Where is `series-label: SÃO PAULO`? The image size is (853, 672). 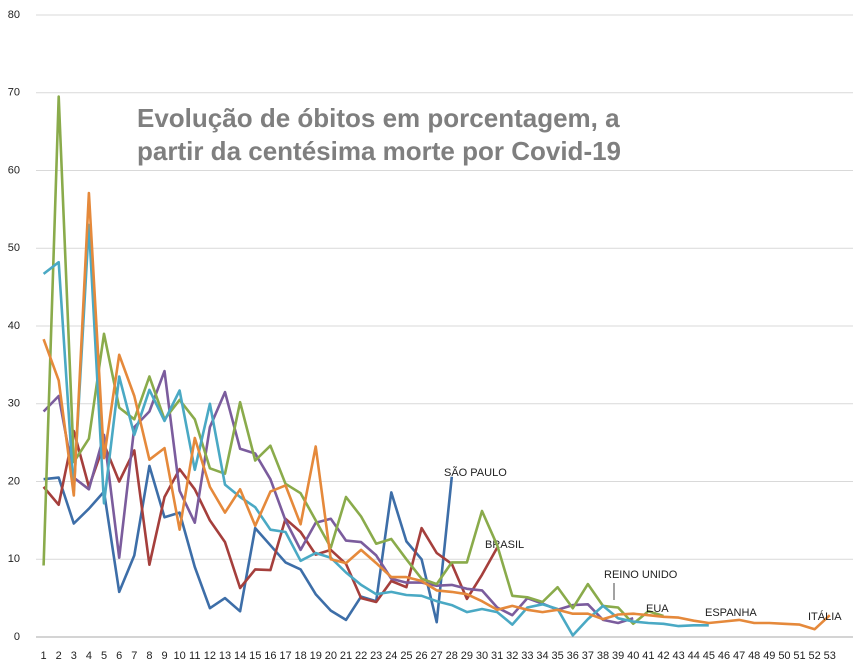 series-label: SÃO PAULO is located at coordinates (475, 472).